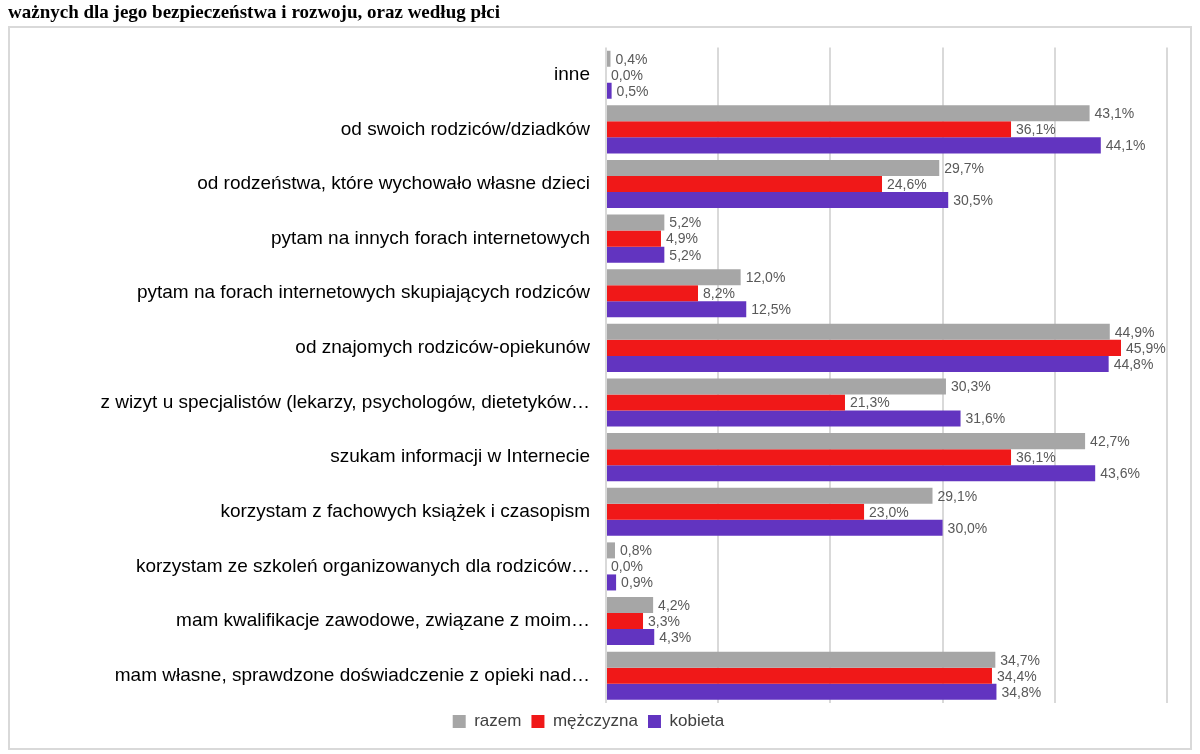  Describe the element at coordinates (889, 511) in the screenshot. I see `data-label: 23,0%` at that location.